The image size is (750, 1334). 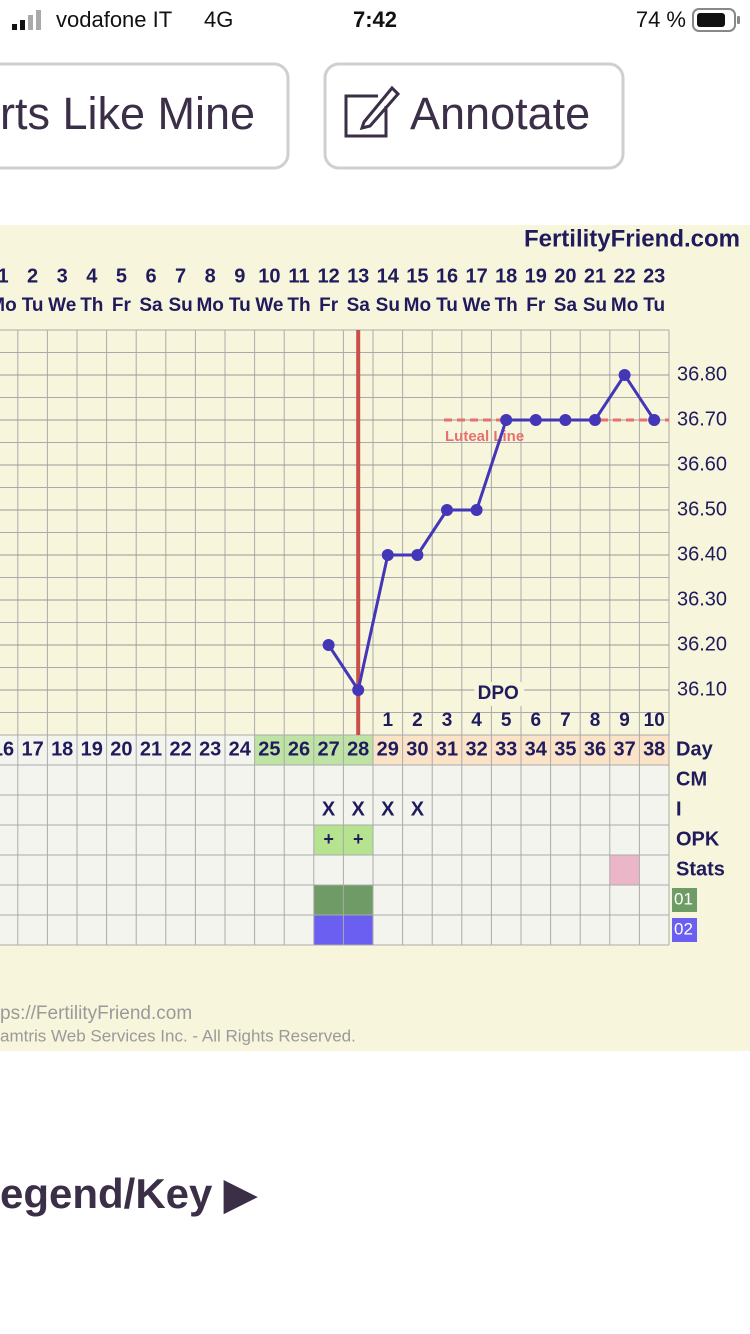 I want to click on temperature-line, so click(x=491, y=533).